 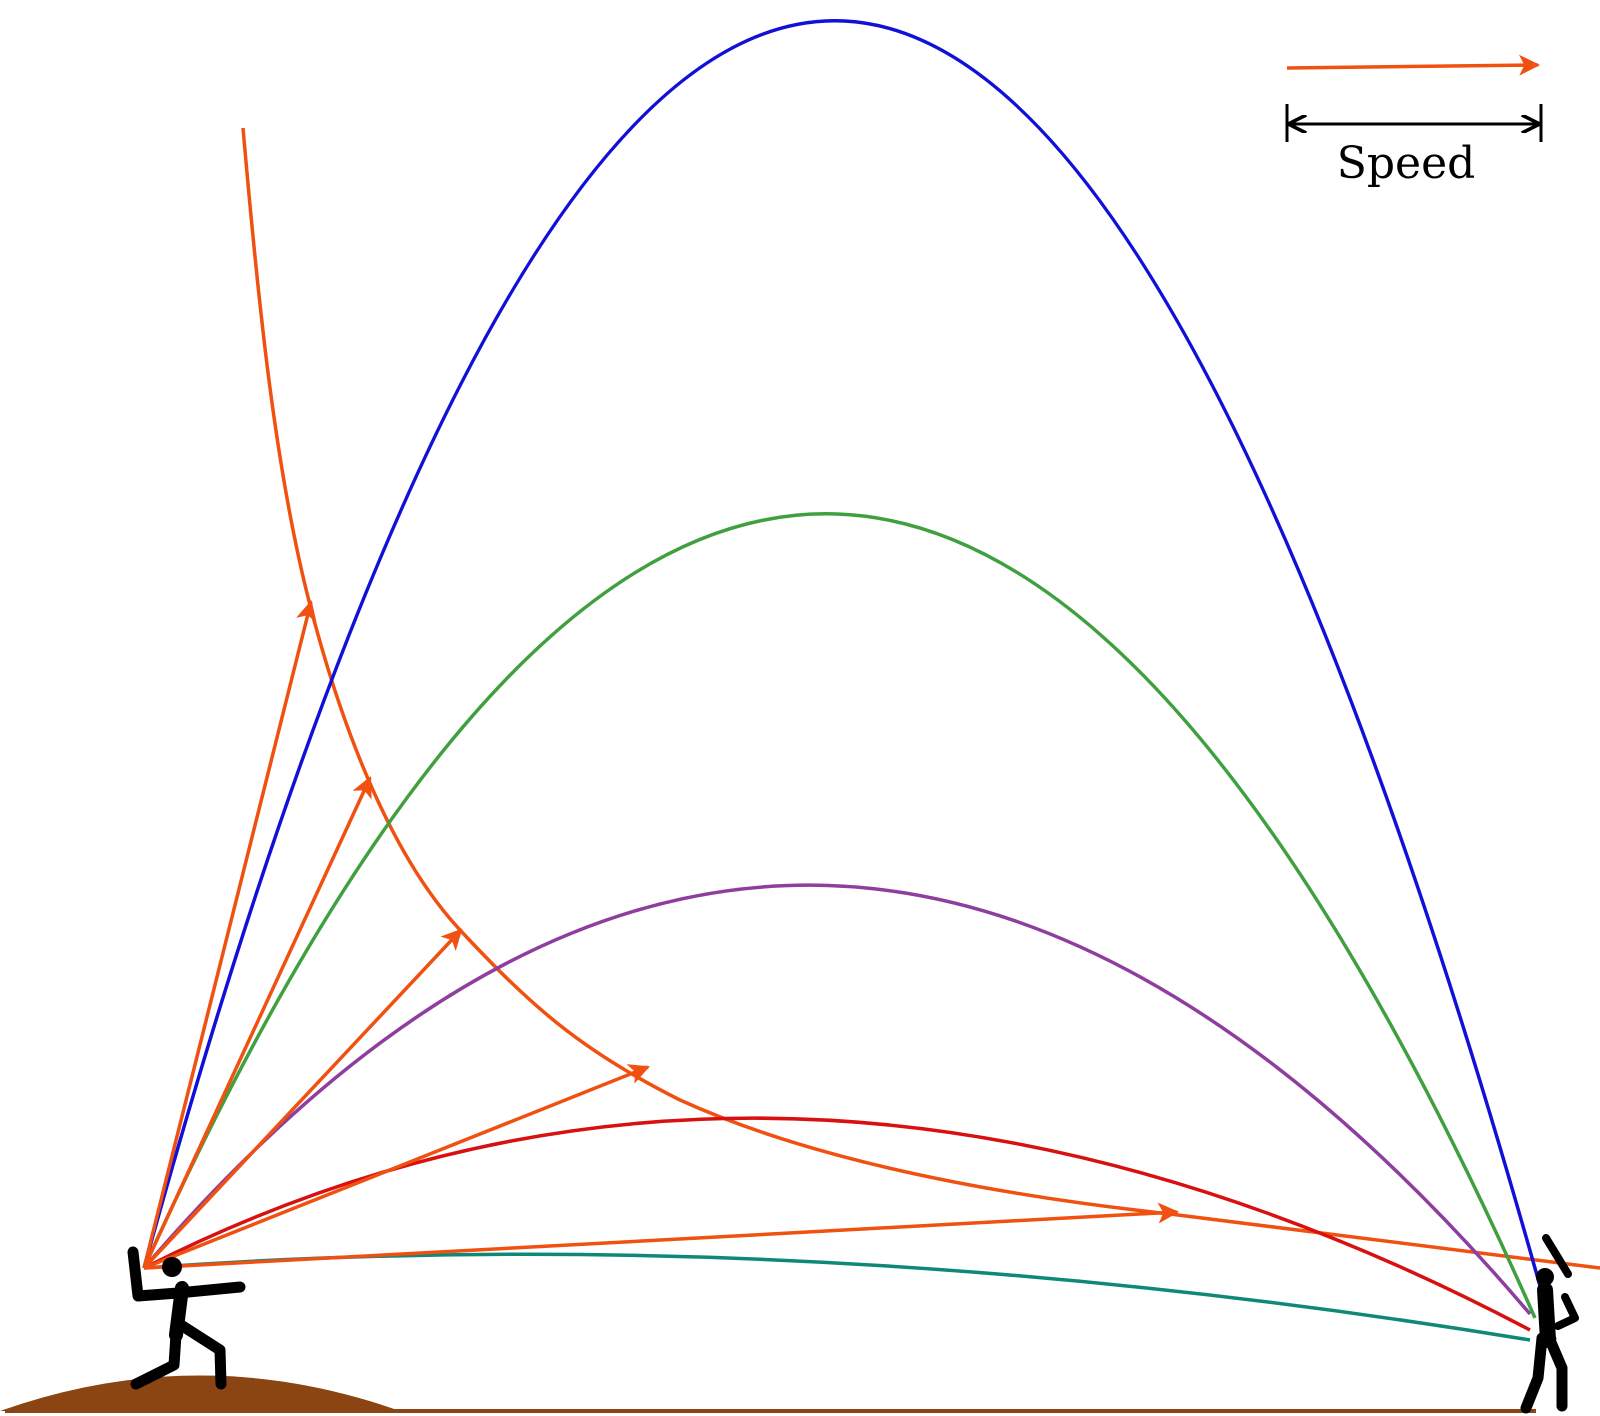 What do you see at coordinates (1414, 121) in the screenshot?
I see `speed-legend: Speed` at bounding box center [1414, 121].